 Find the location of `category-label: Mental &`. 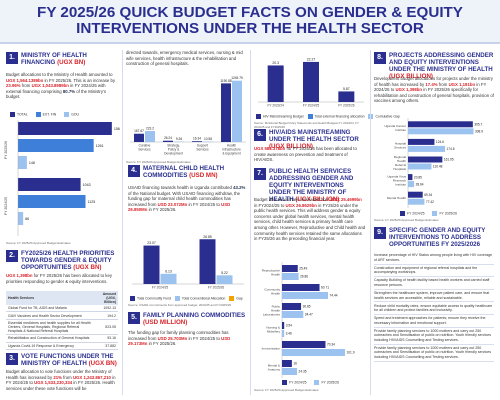

category-label: Mental & is located at coordinates (274, 366).